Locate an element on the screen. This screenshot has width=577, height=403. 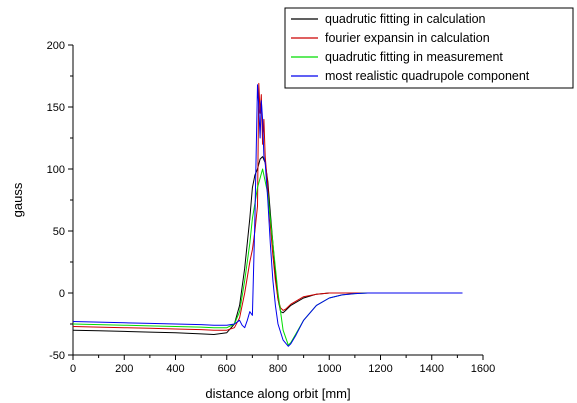
x-tick-label: 0 is located at coordinates (73, 369).